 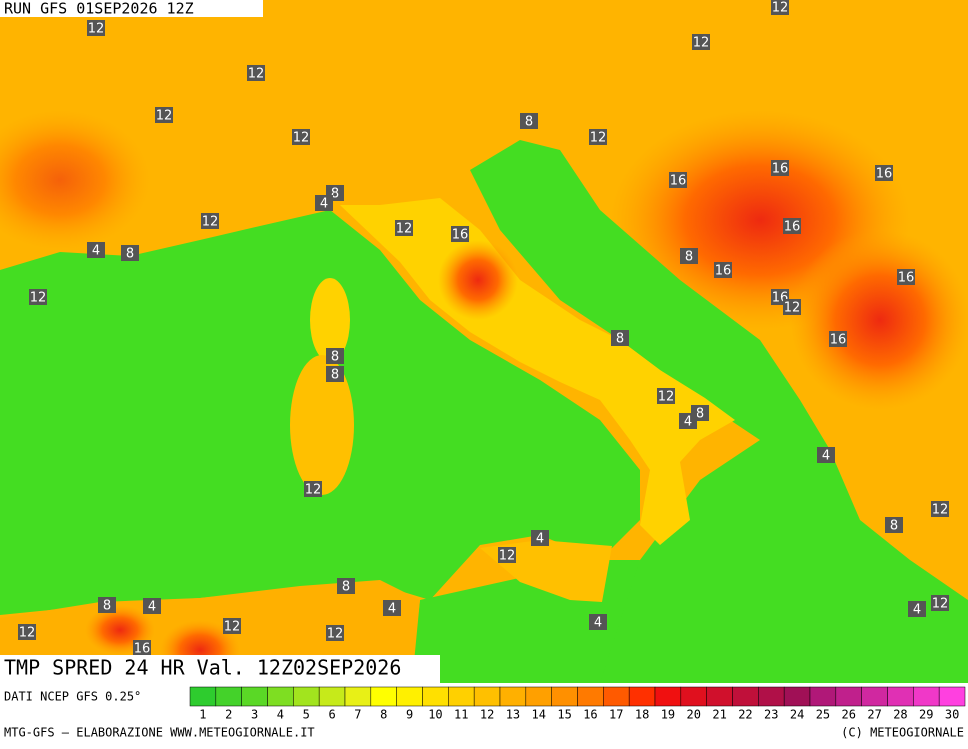 I want to click on map-title: TMP SPRED 24 HR Val. 12Z02SEP2026, so click(x=202, y=668).